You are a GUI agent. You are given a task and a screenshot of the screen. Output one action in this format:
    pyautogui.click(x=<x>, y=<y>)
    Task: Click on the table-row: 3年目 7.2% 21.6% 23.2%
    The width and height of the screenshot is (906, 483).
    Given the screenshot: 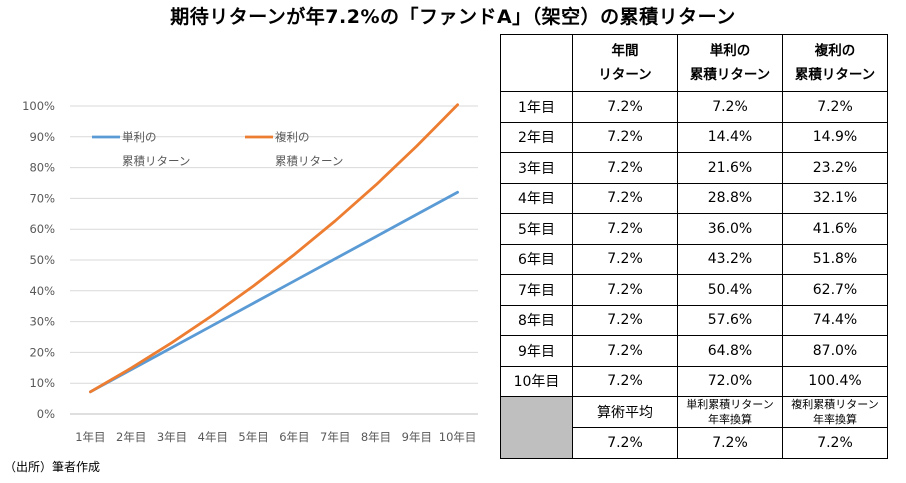 What is the action you would take?
    pyautogui.click(x=694, y=168)
    